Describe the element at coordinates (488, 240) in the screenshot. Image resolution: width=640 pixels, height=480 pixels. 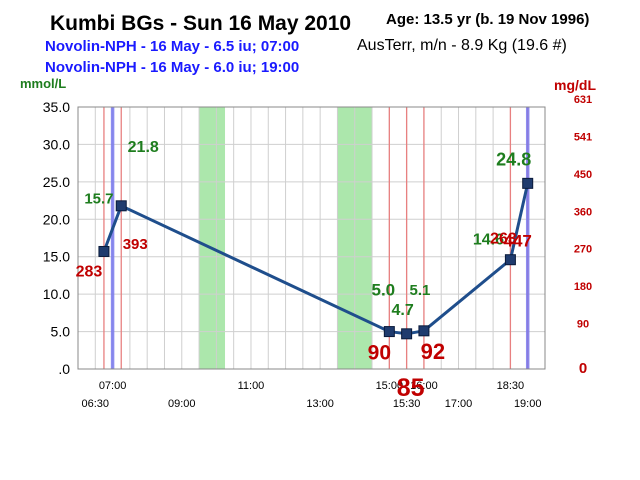
I see `mmol-label: 14.6` at that location.